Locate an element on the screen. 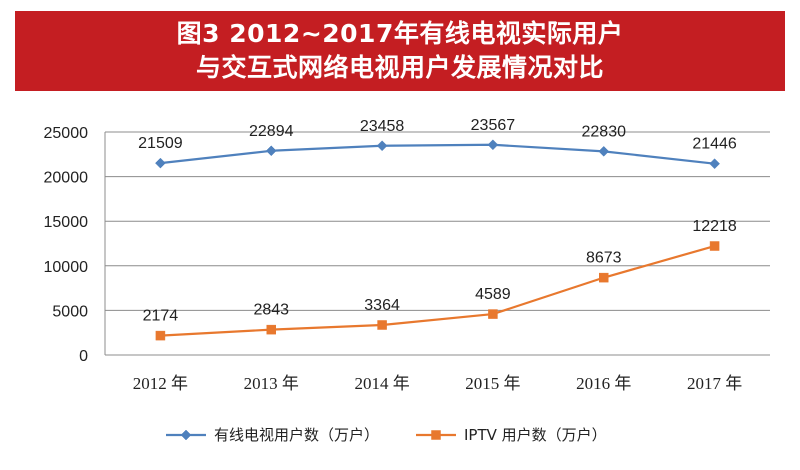  data-label: 4589 is located at coordinates (493, 294).